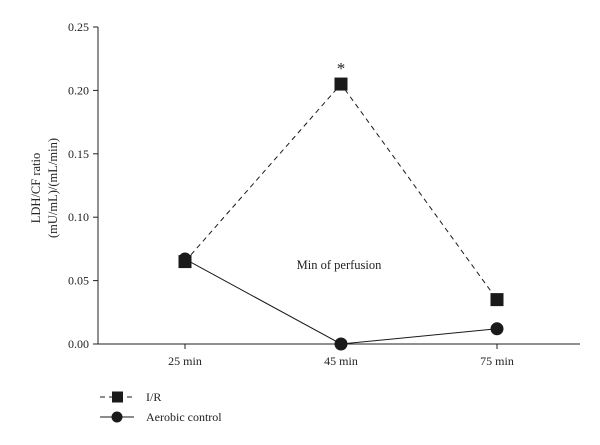  What do you see at coordinates (78, 217) in the screenshot?
I see `y-tick-label: 0.10` at bounding box center [78, 217].